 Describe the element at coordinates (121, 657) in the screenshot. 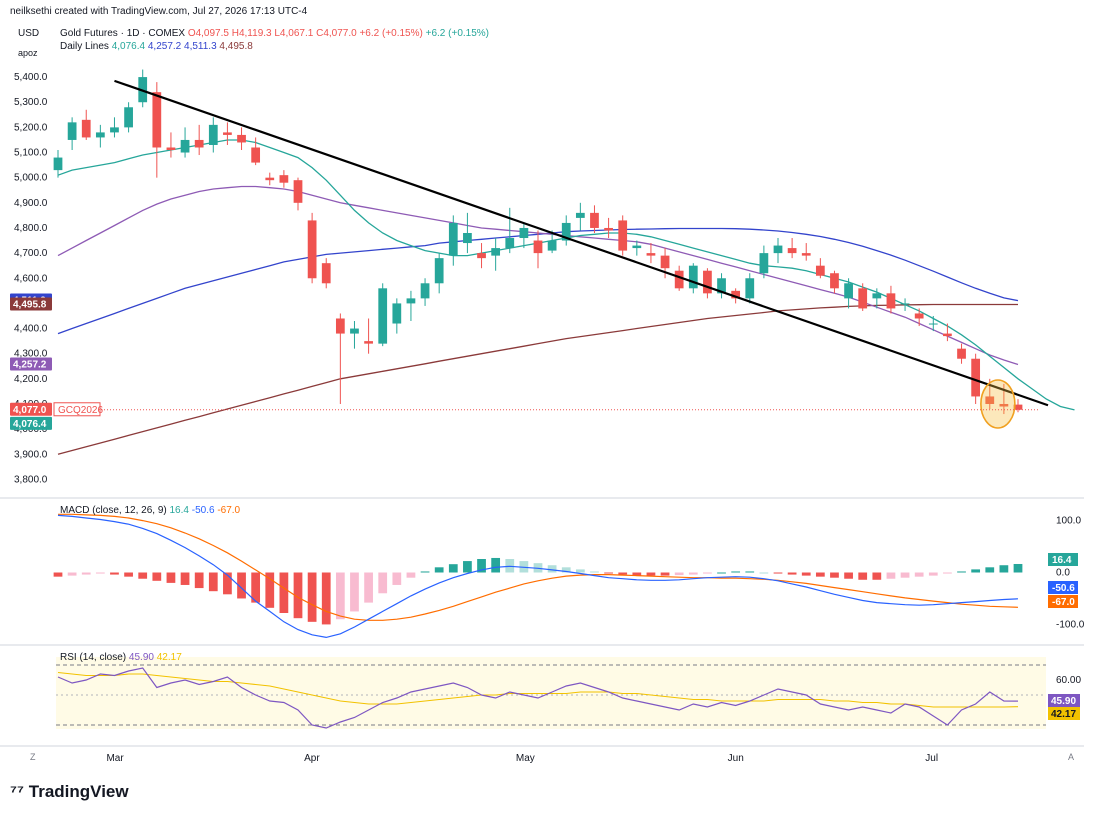

I see `rsi-legend: RSI (14, close) 45.90 42.17` at that location.